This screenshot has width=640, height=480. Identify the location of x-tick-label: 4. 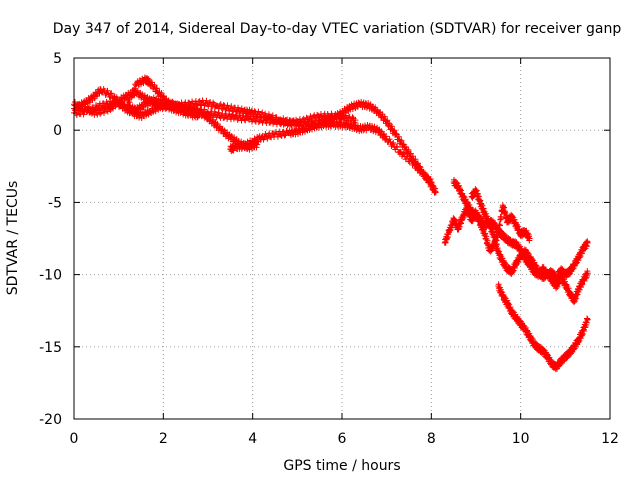
(252, 439).